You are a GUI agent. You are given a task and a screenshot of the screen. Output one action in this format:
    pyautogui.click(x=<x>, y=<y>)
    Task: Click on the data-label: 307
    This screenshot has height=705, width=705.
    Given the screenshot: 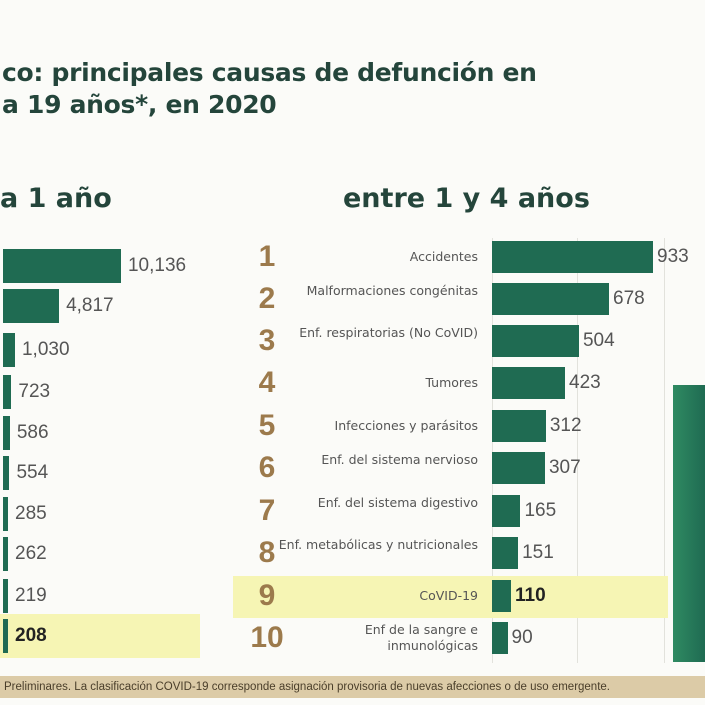 What is the action you would take?
    pyautogui.click(x=564, y=467)
    